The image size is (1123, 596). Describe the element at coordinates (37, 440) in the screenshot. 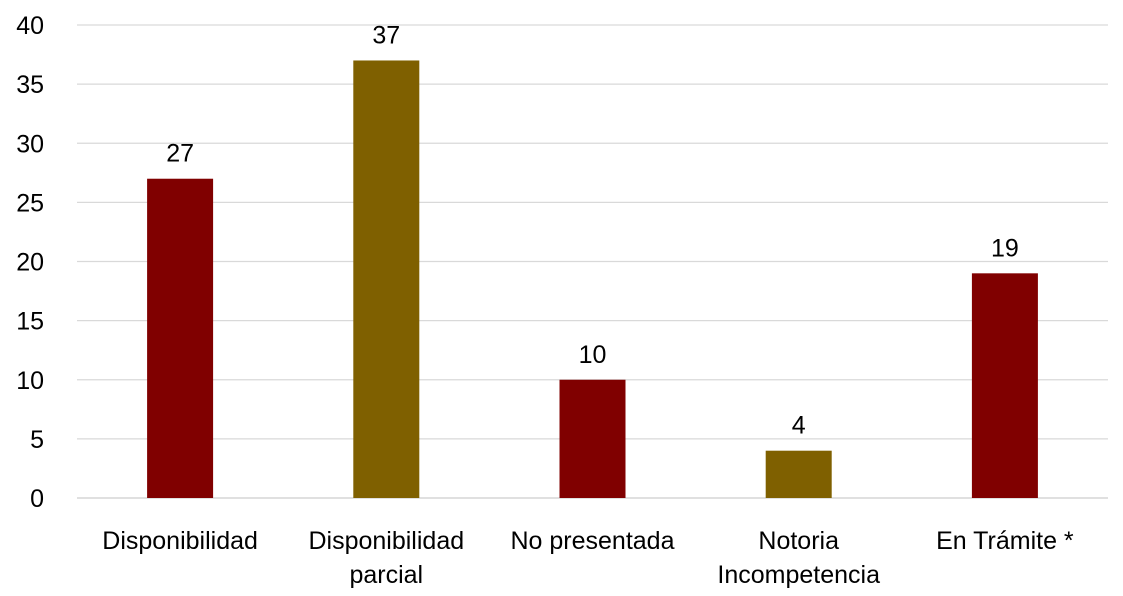

I see `y-tick-label: 5` at that location.